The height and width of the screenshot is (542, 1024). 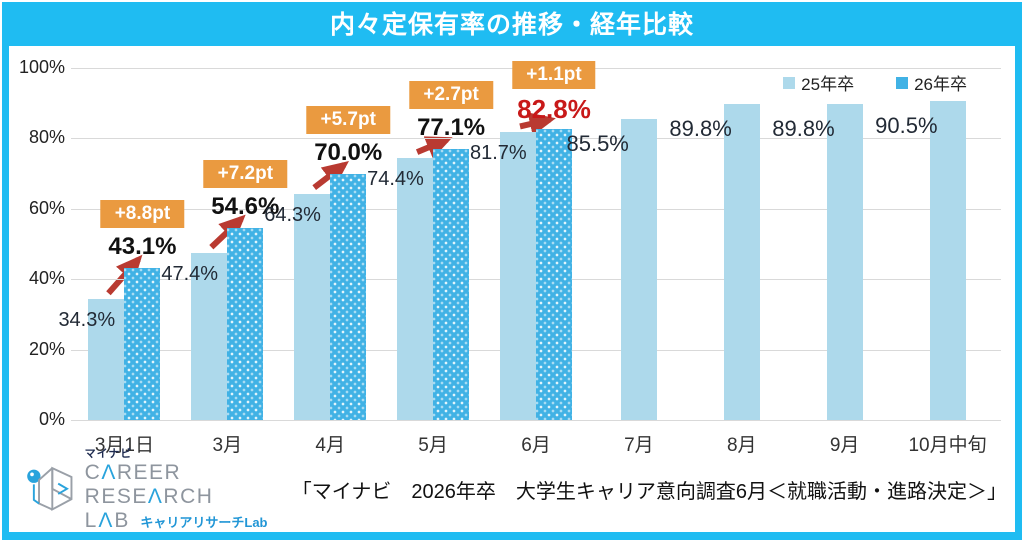 I want to click on y-axis-tick: 20%, so click(x=46, y=348).